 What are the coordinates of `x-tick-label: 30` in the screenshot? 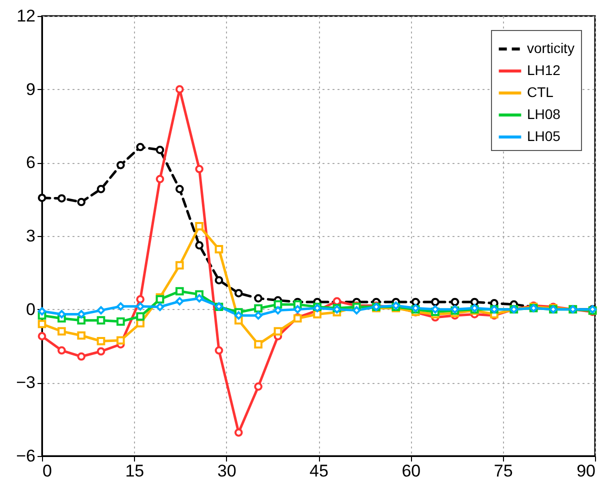 It's located at (226, 471).